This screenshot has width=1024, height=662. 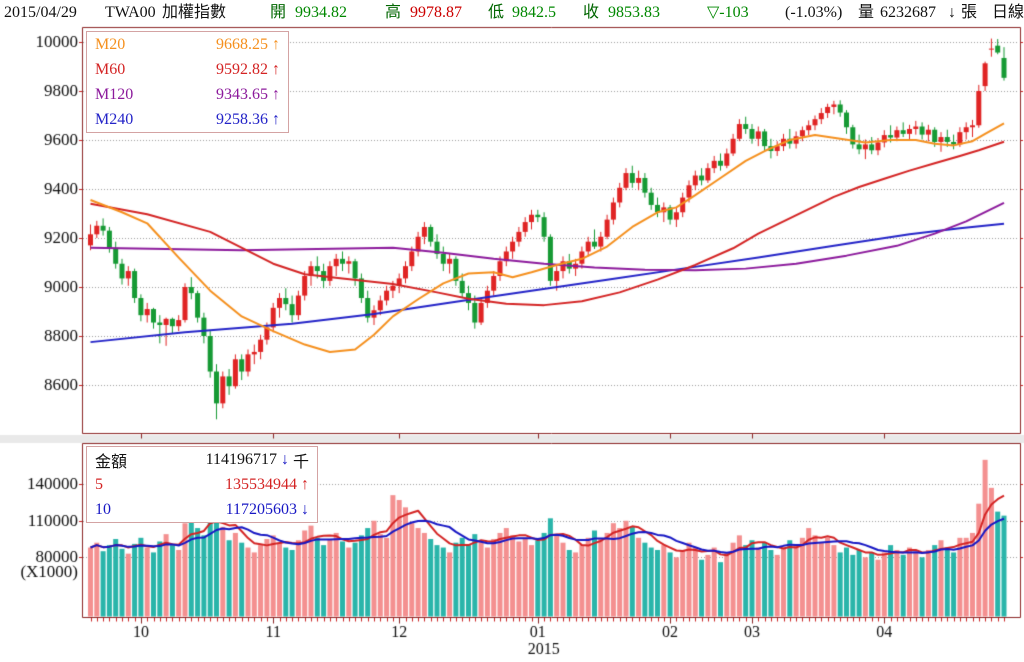 What do you see at coordinates (110, 69) in the screenshot?
I see `m60-label: M60` at bounding box center [110, 69].